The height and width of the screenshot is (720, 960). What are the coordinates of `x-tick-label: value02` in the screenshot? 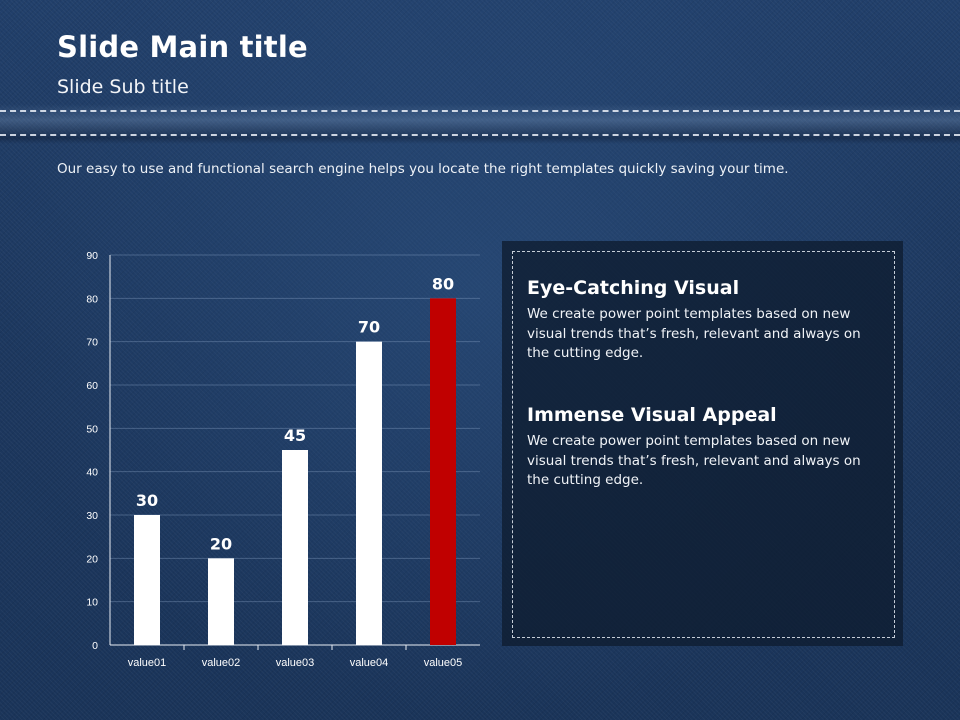 It's located at (221, 663).